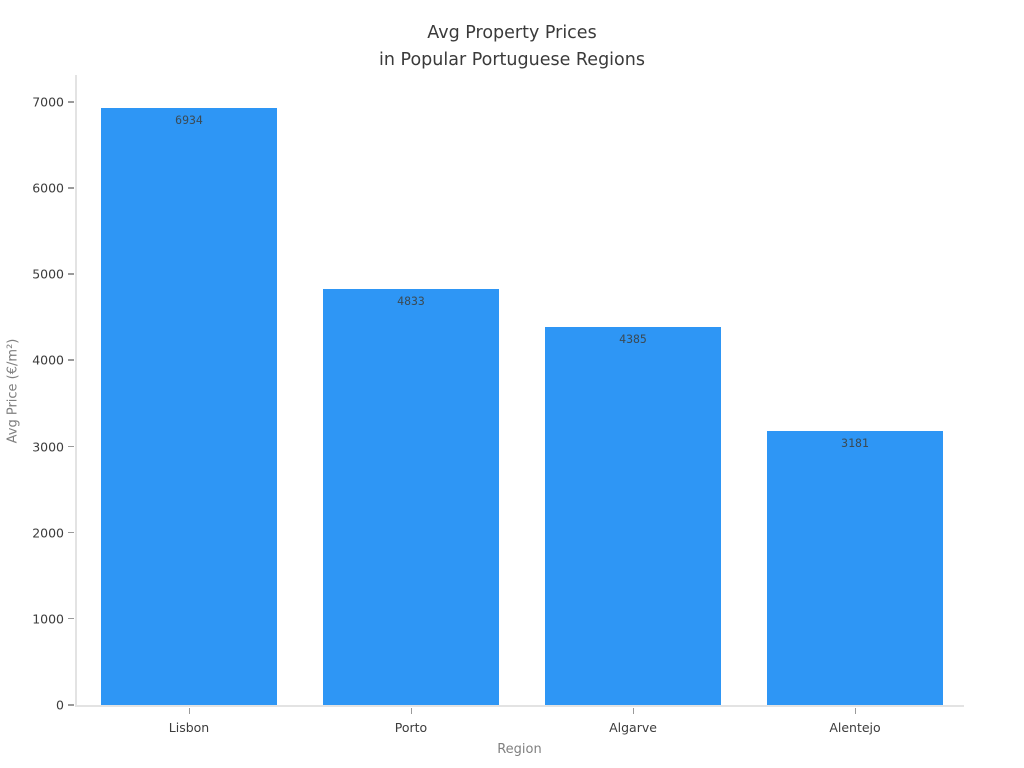 The height and width of the screenshot is (768, 1024). I want to click on x-tick-label-lisbon: Lisbon, so click(189, 727).